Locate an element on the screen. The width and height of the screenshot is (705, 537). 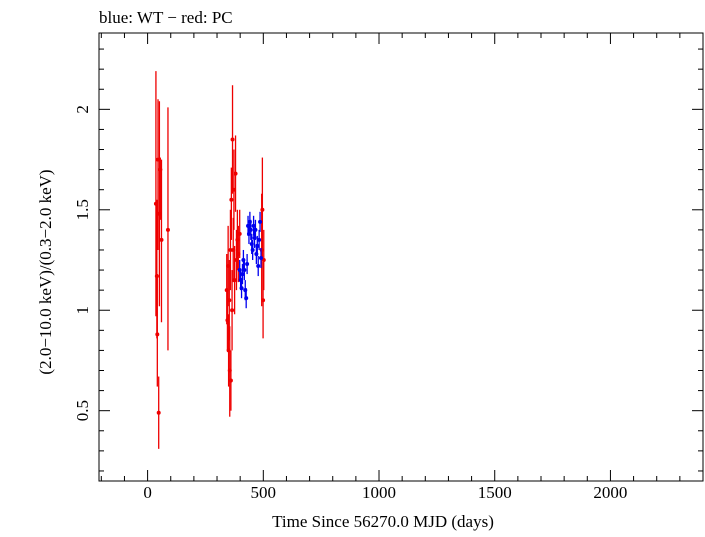
series-PC is located at coordinates (209, 260).